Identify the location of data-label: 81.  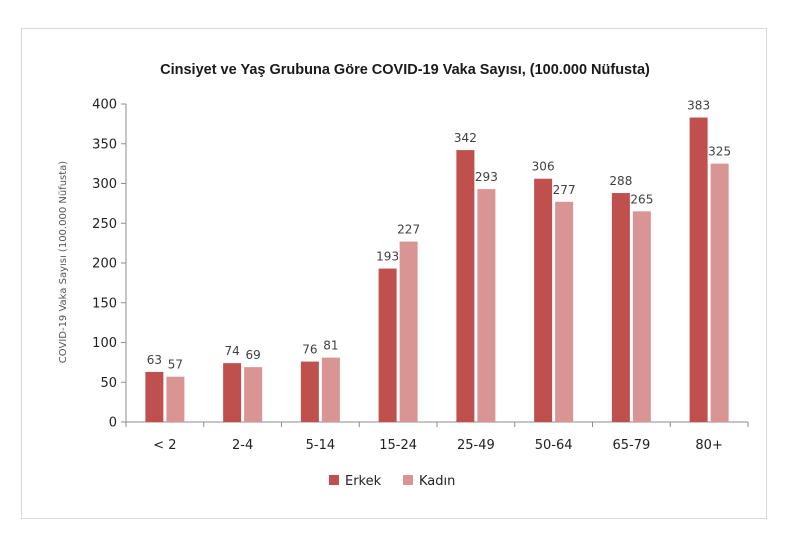
(330, 346).